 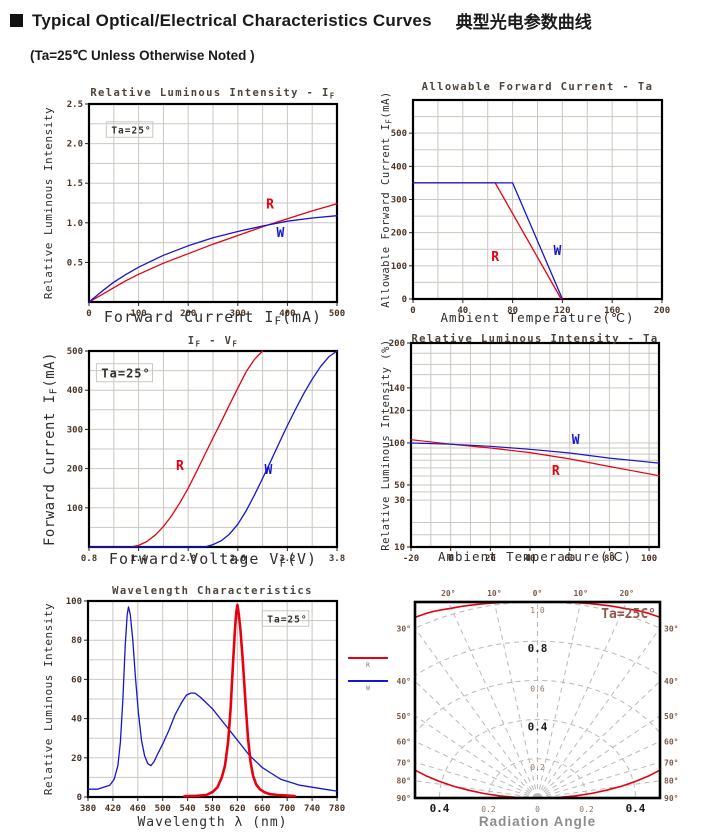 What do you see at coordinates (212, 809) in the screenshot?
I see `svg-text: 580` at bounding box center [212, 809].